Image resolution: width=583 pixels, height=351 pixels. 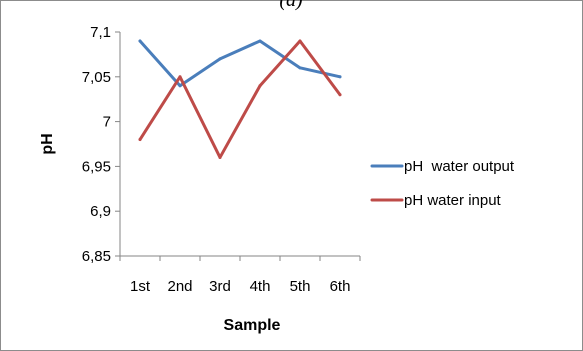 What do you see at coordinates (96, 256) in the screenshot?
I see `y-tick-label: 6,85` at bounding box center [96, 256].